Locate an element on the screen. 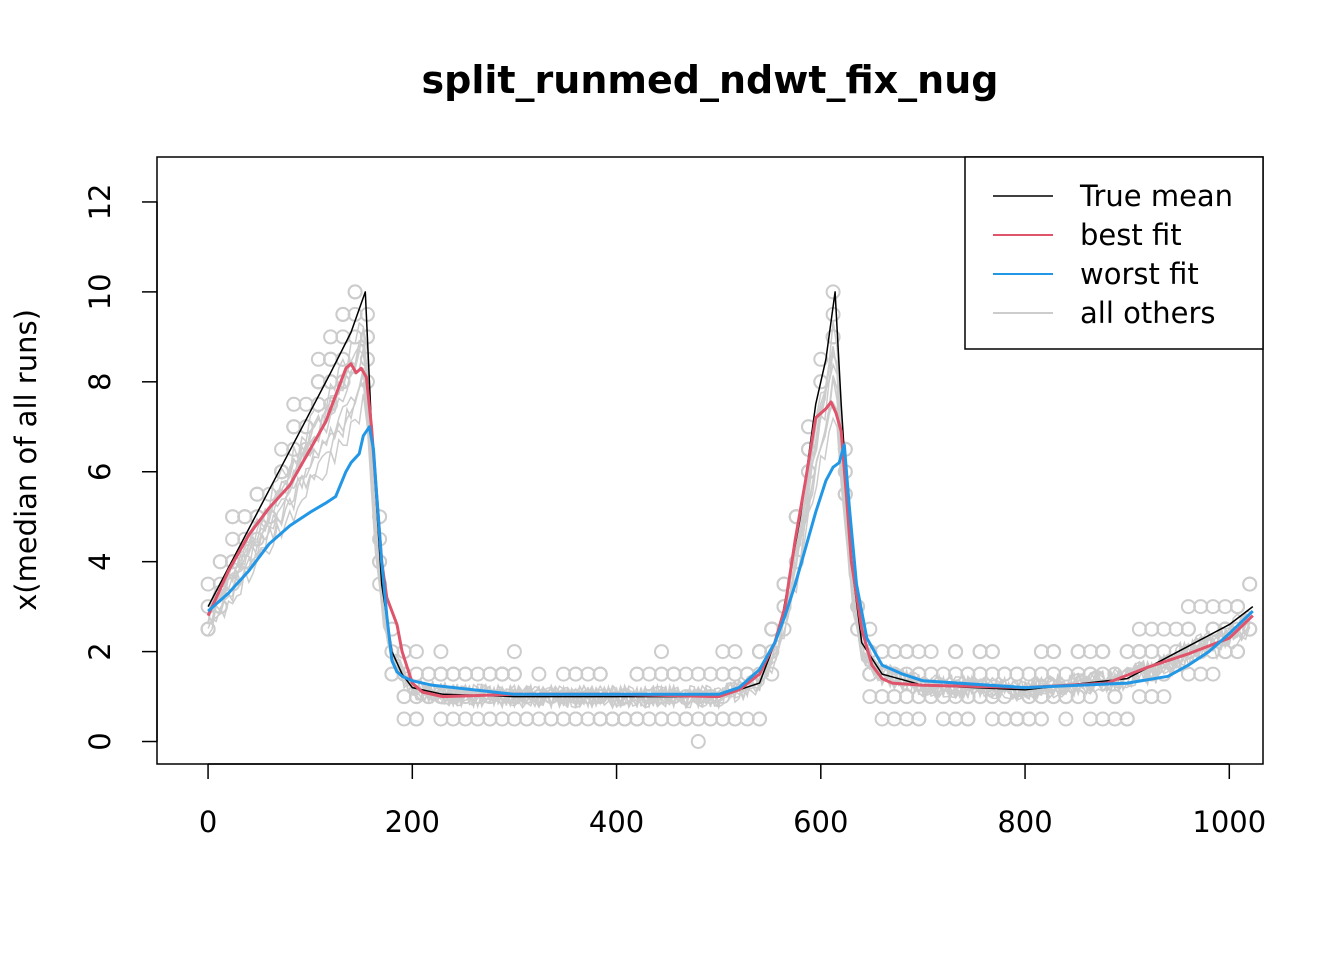  x-tick-label: 200 is located at coordinates (412, 822).